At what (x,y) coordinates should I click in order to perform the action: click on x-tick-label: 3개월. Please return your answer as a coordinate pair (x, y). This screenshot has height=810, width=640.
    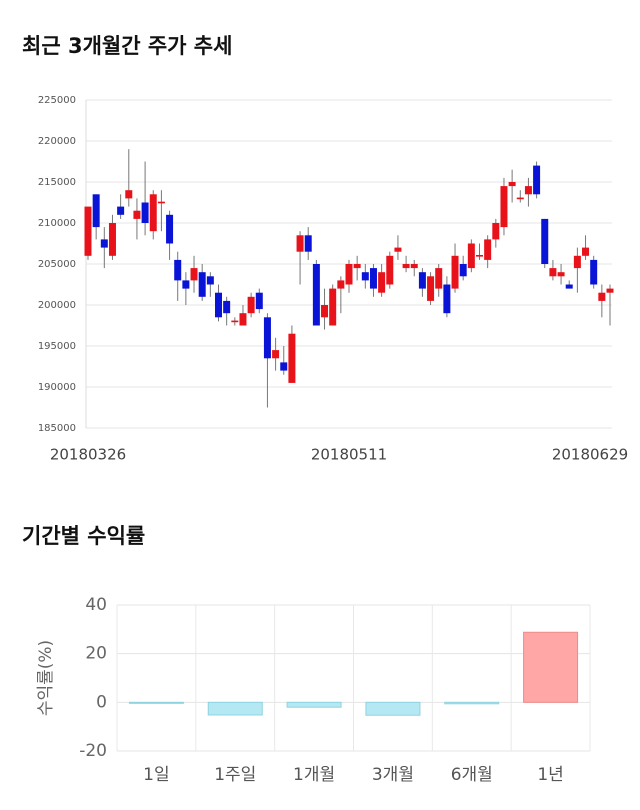
    Looking at the image, I should click on (393, 775).